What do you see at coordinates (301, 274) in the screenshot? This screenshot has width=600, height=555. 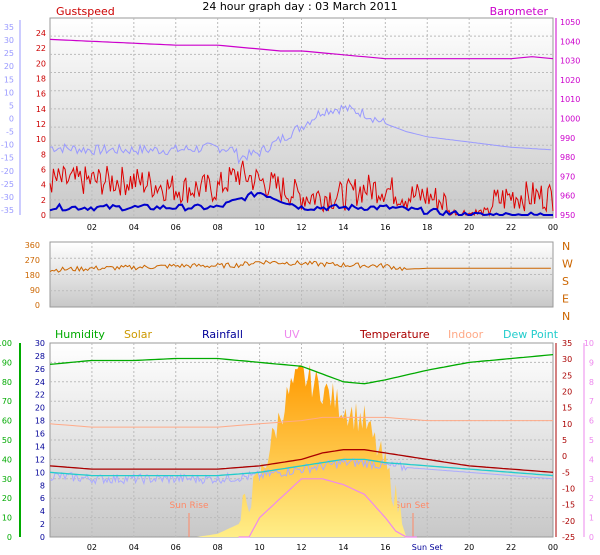 I see `panel2-grid` at bounding box center [301, 274].